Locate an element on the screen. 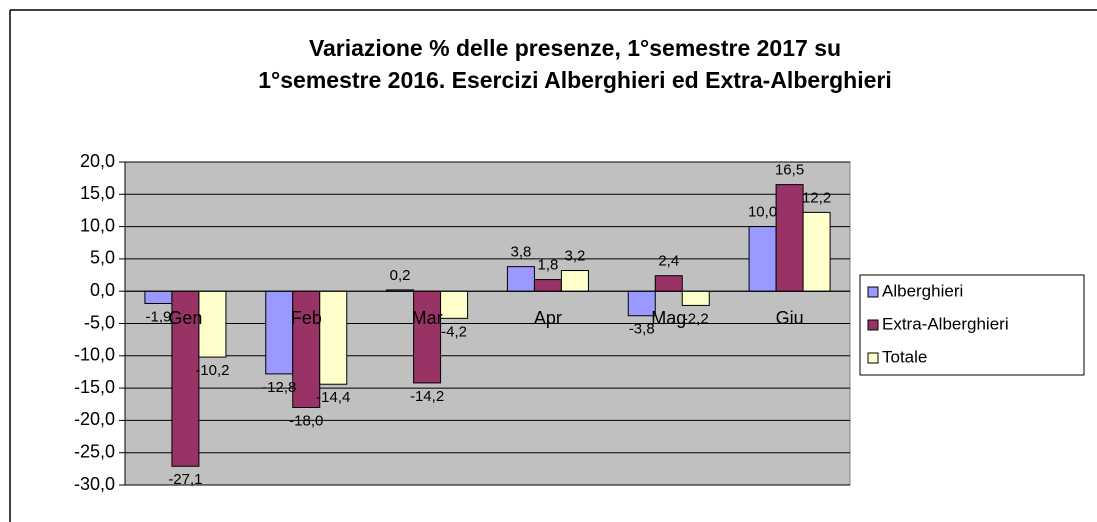  legend-label: Extra-Alberghieri is located at coordinates (945, 323).